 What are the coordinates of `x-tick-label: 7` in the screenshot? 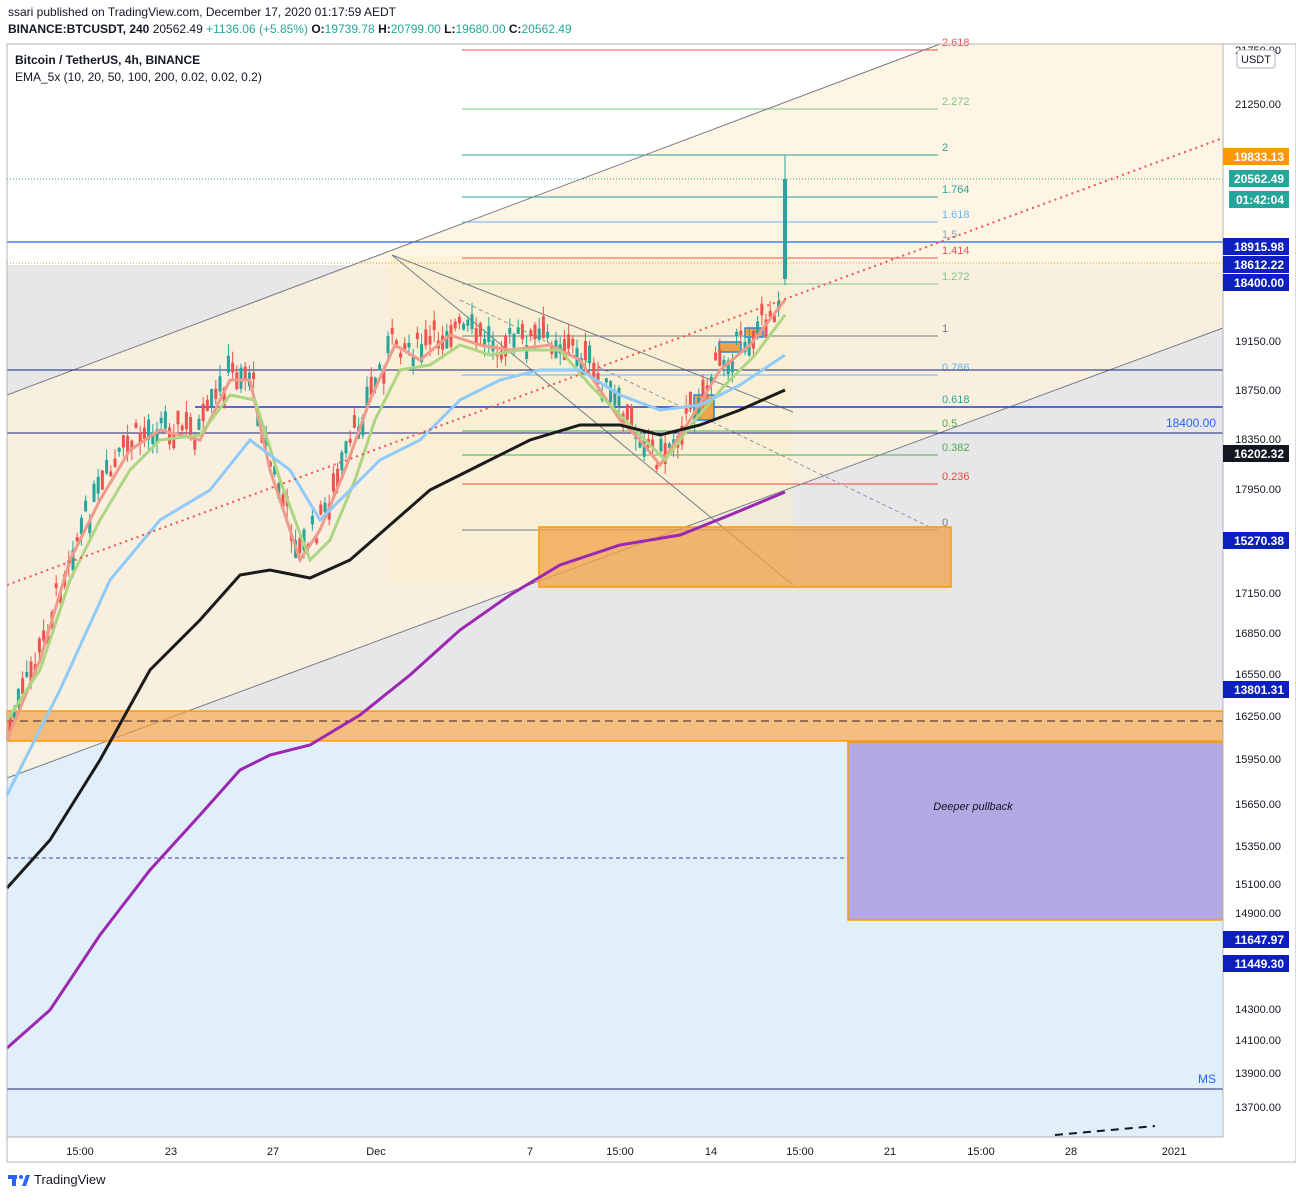 It's located at (530, 1152).